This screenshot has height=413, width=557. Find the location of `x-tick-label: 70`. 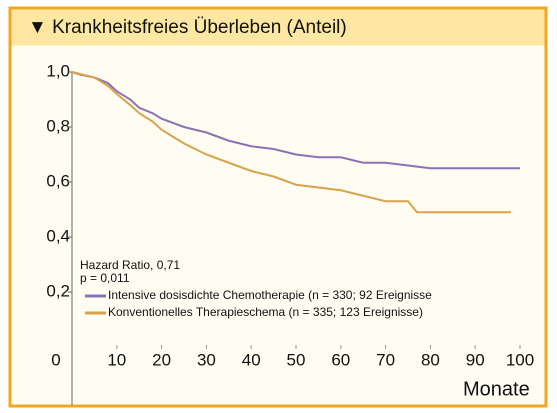

x-tick-label: 70 is located at coordinates (385, 359).